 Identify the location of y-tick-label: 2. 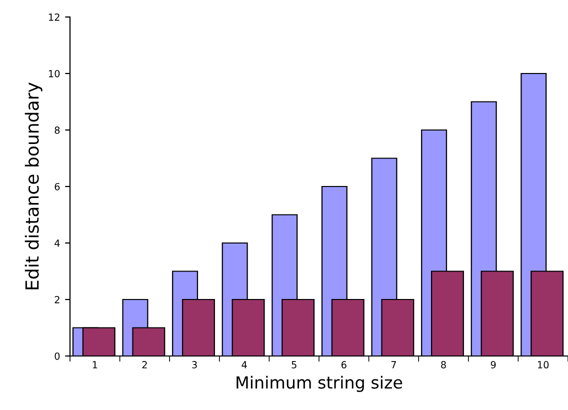
(57, 300).